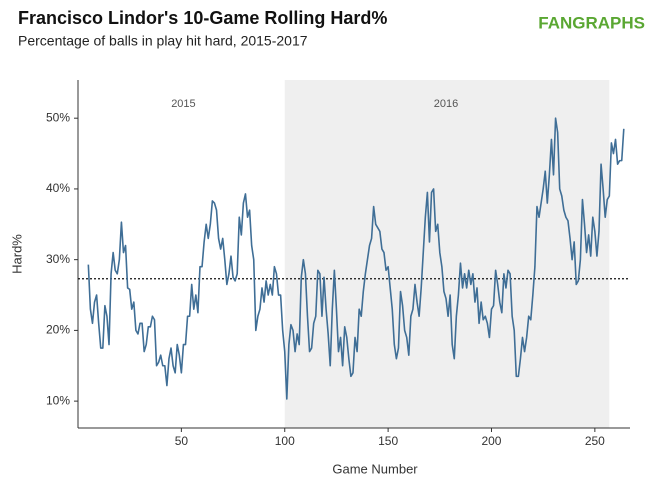 This screenshot has width=649, height=482. Describe the element at coordinates (446, 104) in the screenshot. I see `period-label: 2016` at that location.